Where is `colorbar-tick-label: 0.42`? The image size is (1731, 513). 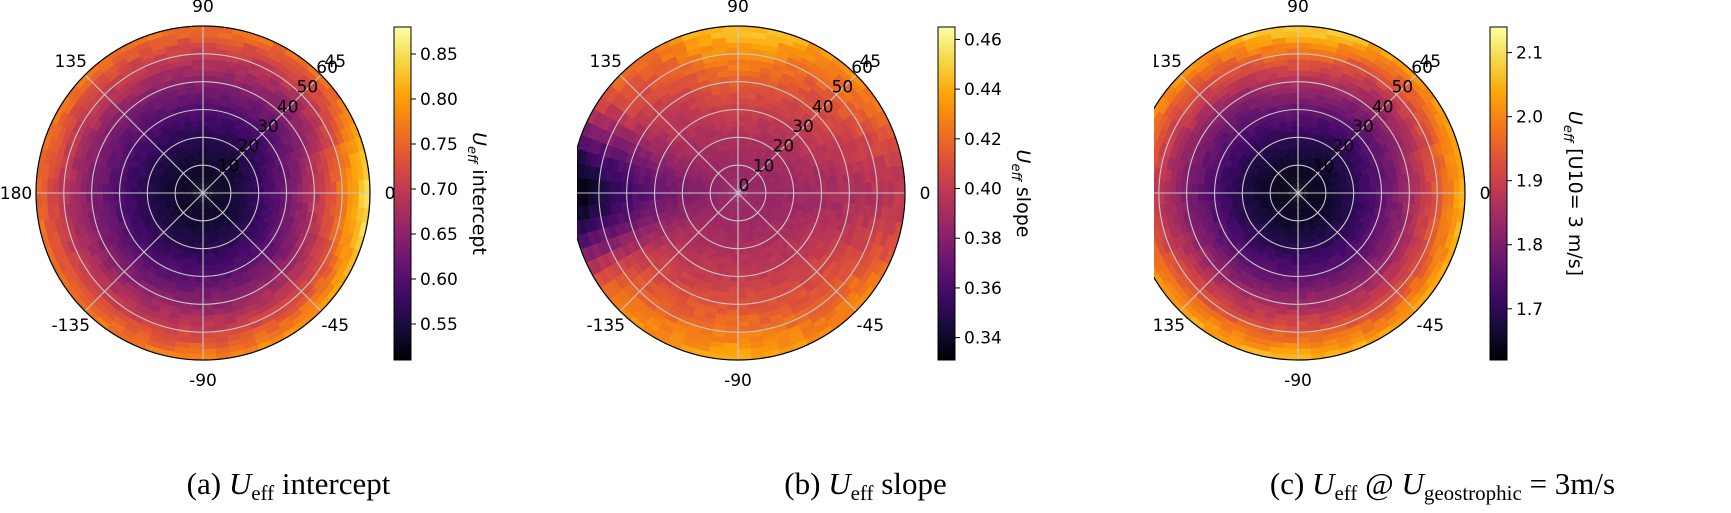
colorbar-tick-label: 0.42 is located at coordinates (983, 140).